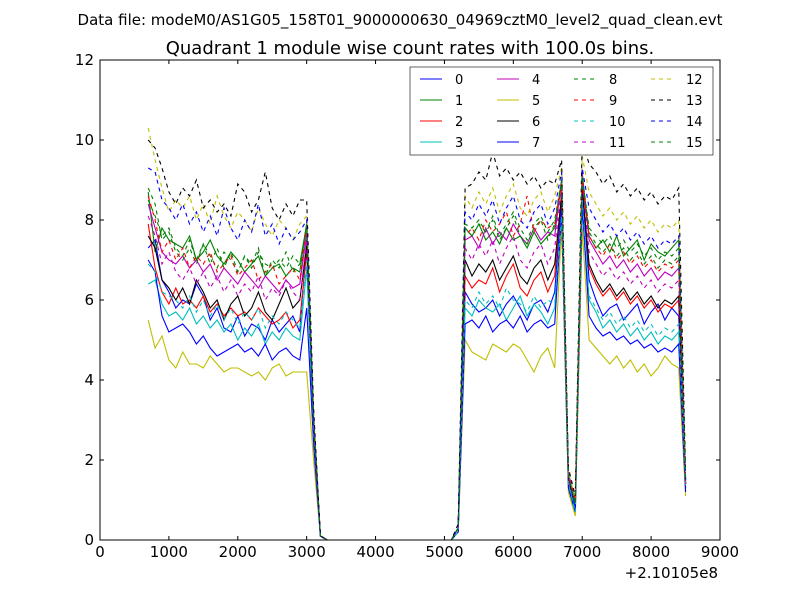  Describe the element at coordinates (561, 111) in the screenshot. I see `legend-box` at that location.